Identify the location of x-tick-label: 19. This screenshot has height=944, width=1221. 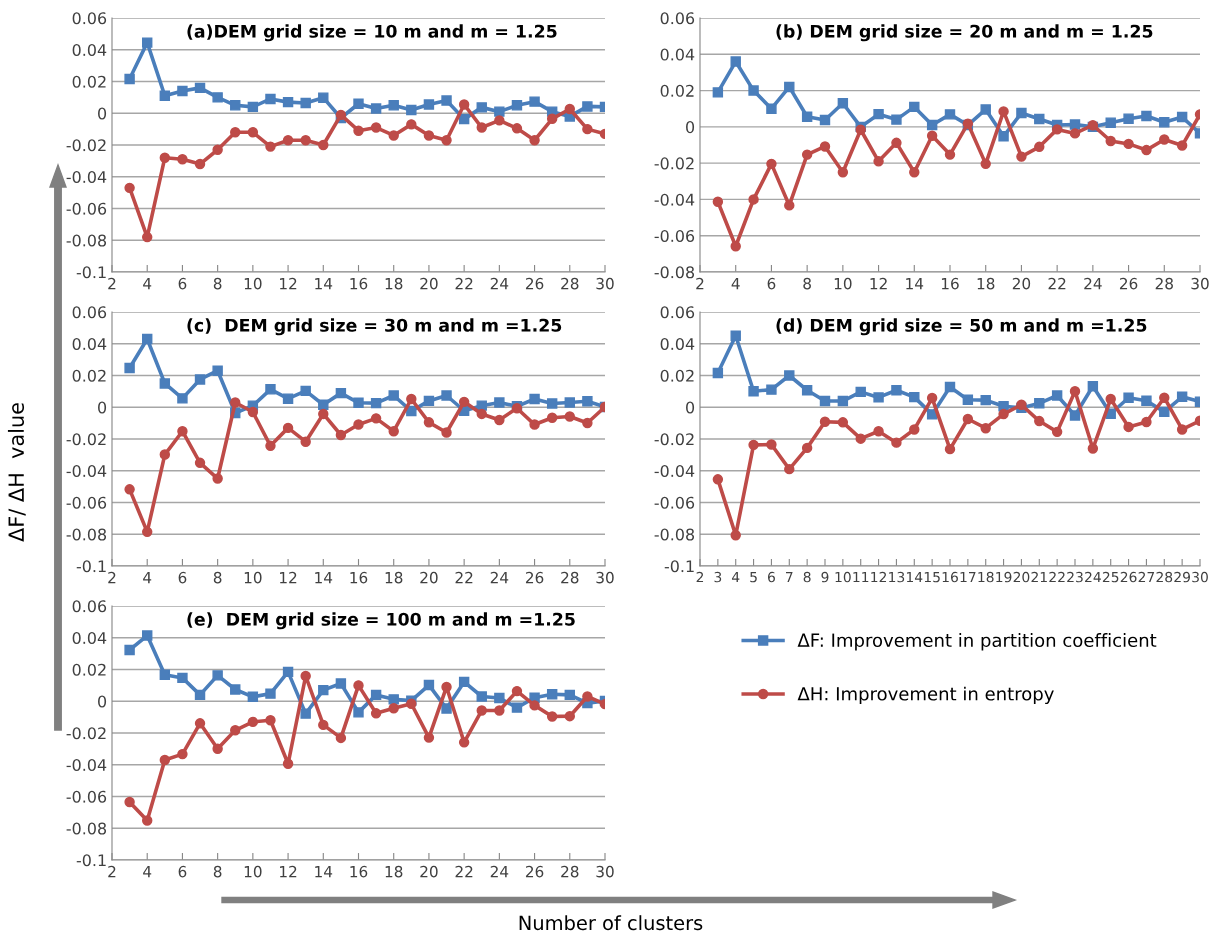
(1004, 577).